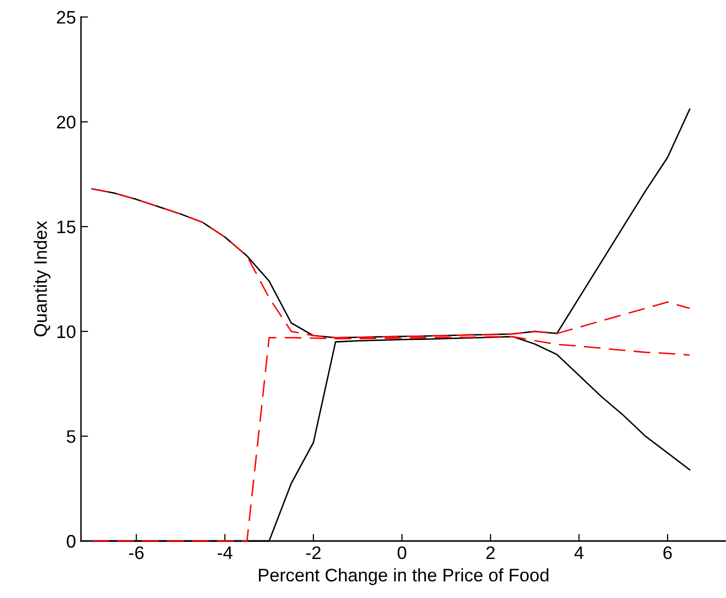  Describe the element at coordinates (490, 552) in the screenshot. I see `x-tick-label: 2` at that location.